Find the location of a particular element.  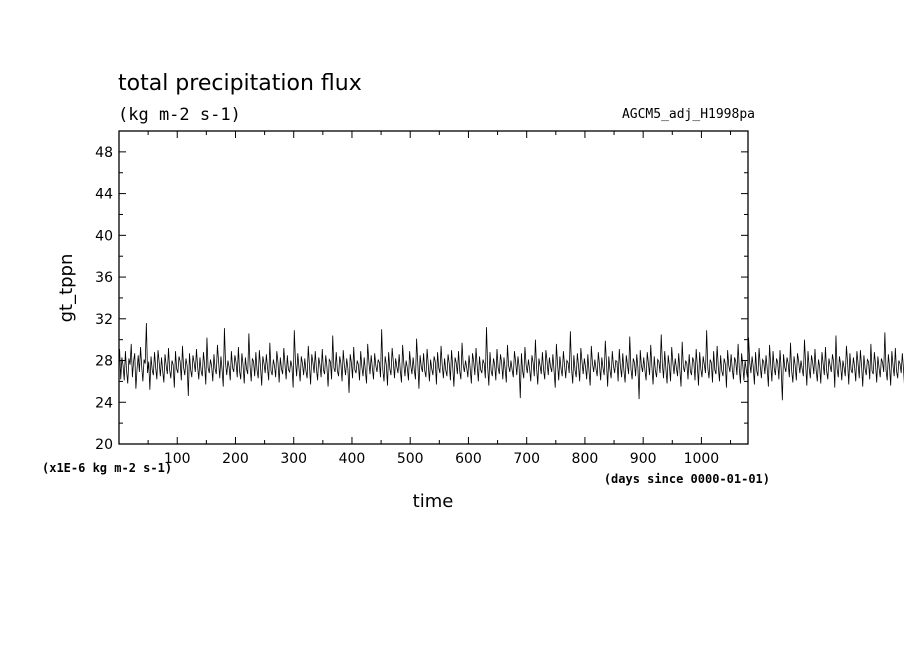

series-layer is located at coordinates (511, 361).